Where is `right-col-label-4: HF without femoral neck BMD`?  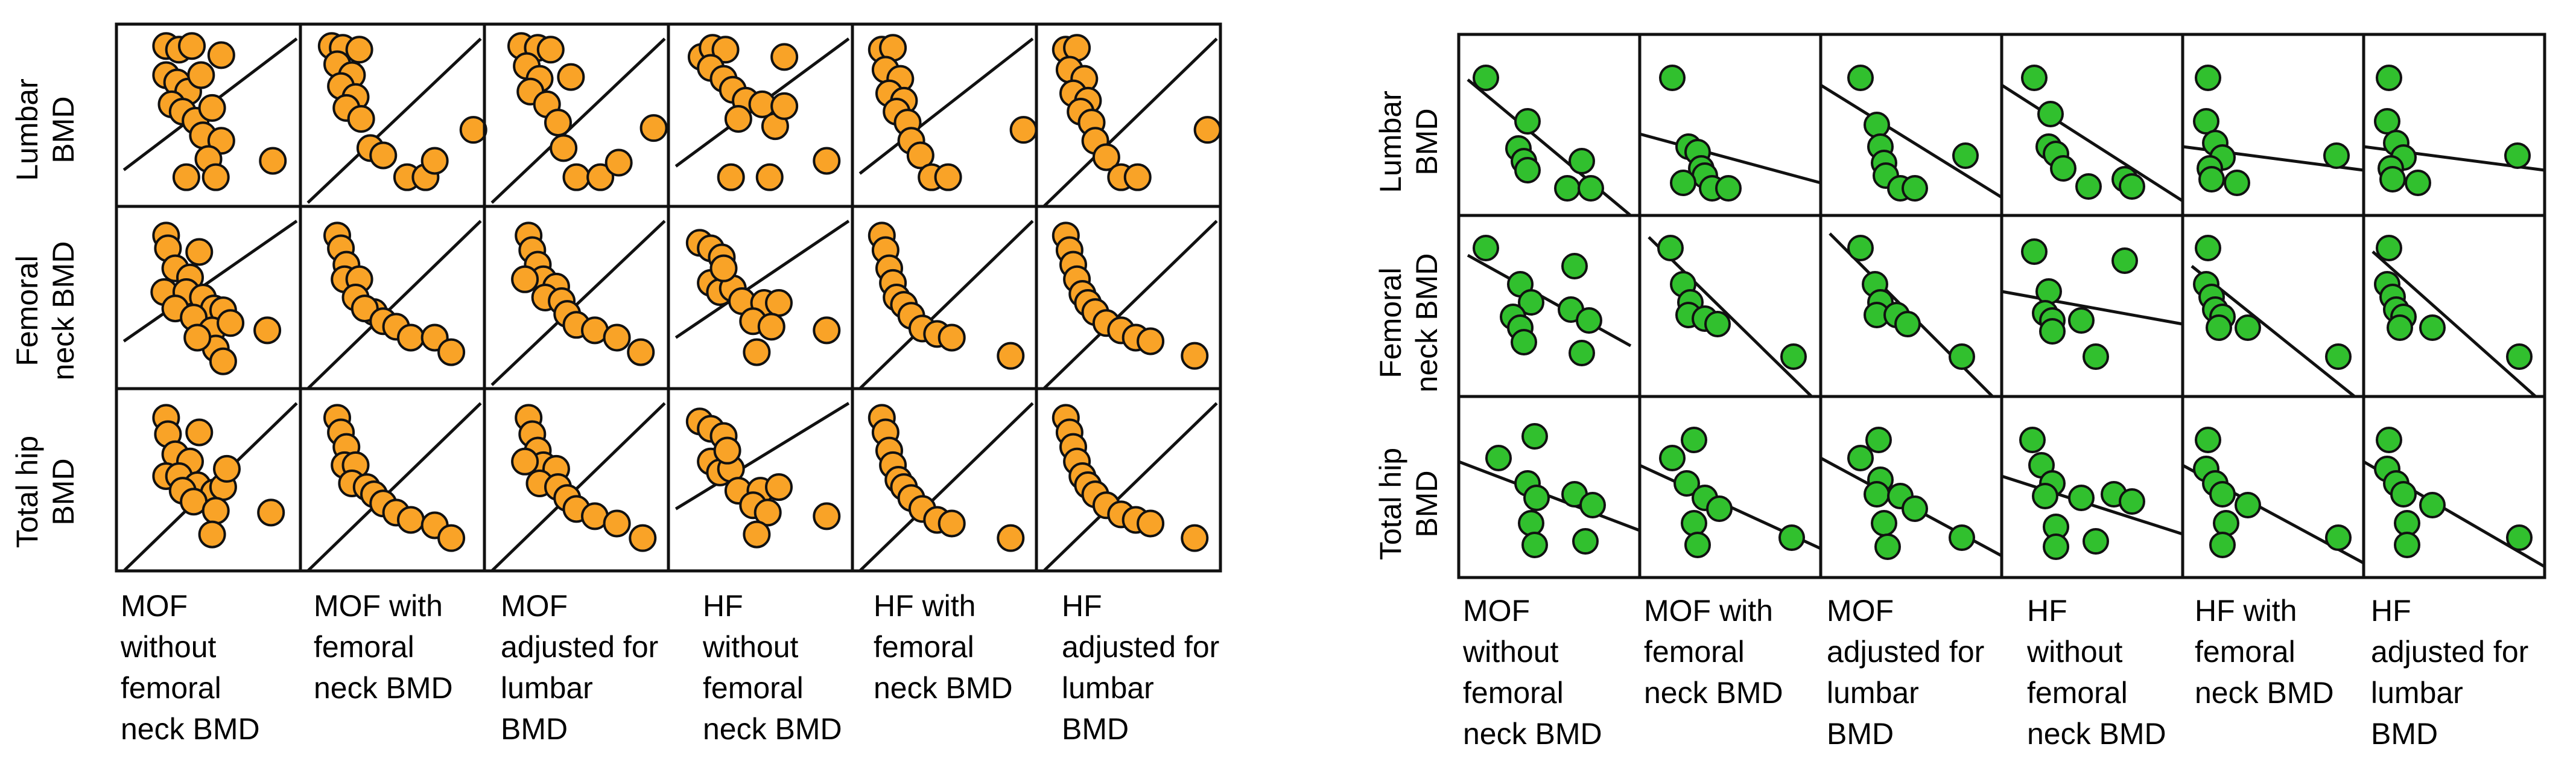
right-col-label-4: HF without femoral neck BMD is located at coordinates (2096, 673).